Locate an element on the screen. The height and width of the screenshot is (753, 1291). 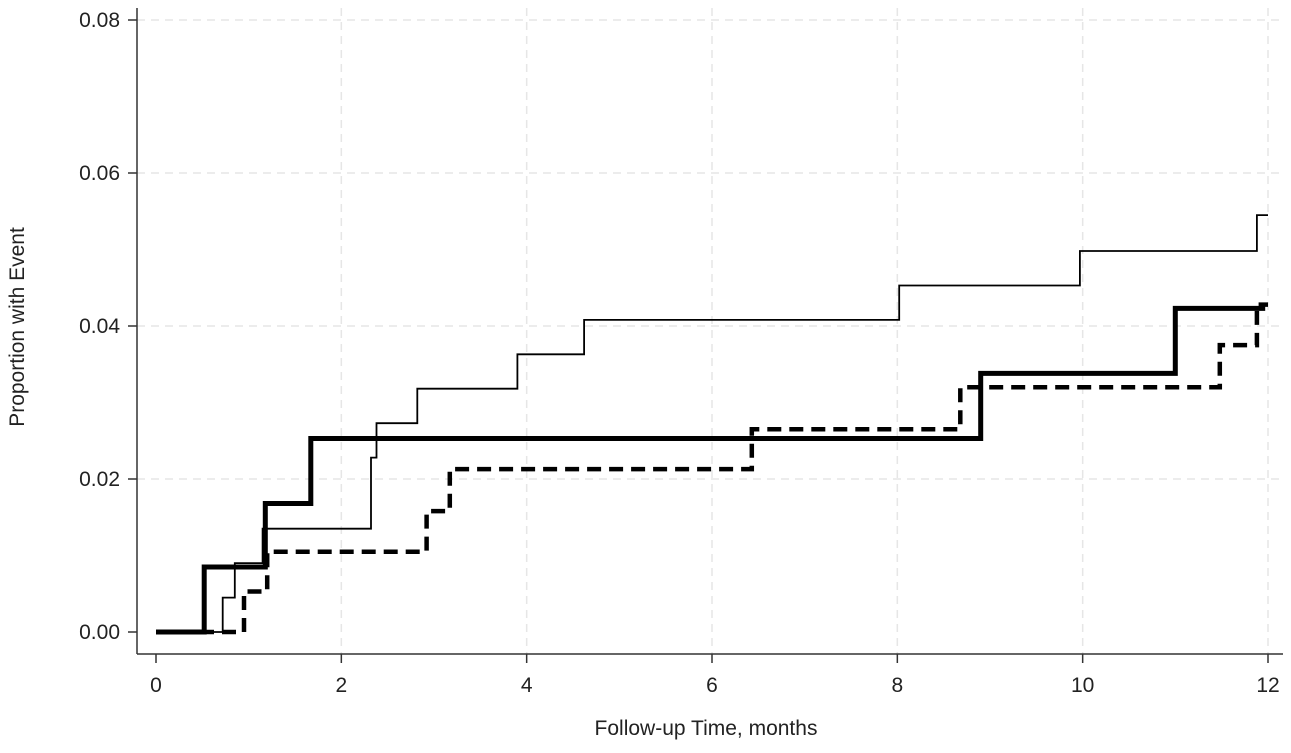
x-tick-label: 4 is located at coordinates (527, 685).